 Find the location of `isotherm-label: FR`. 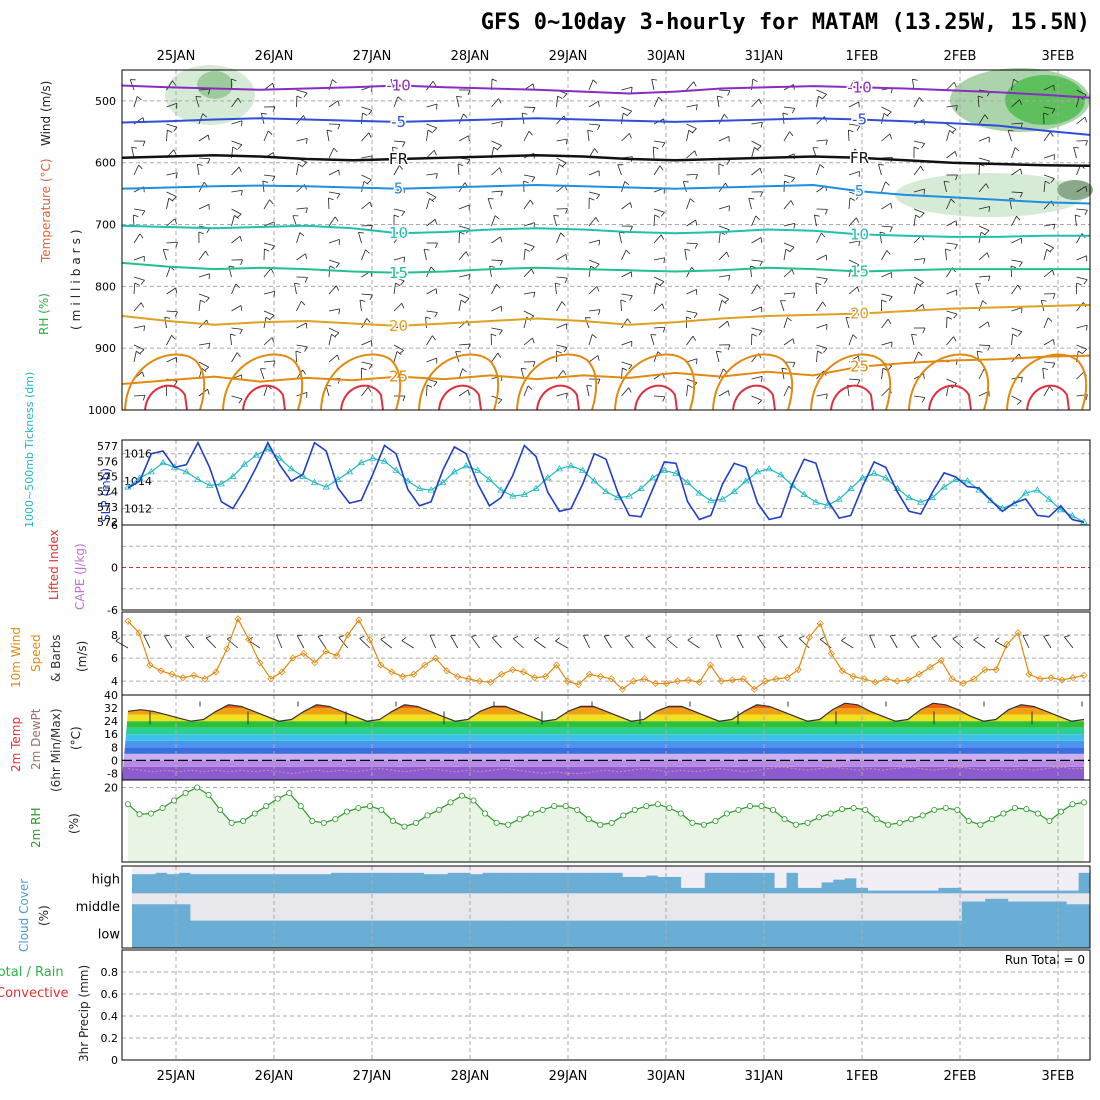

isotherm-label: FR is located at coordinates (398, 159).